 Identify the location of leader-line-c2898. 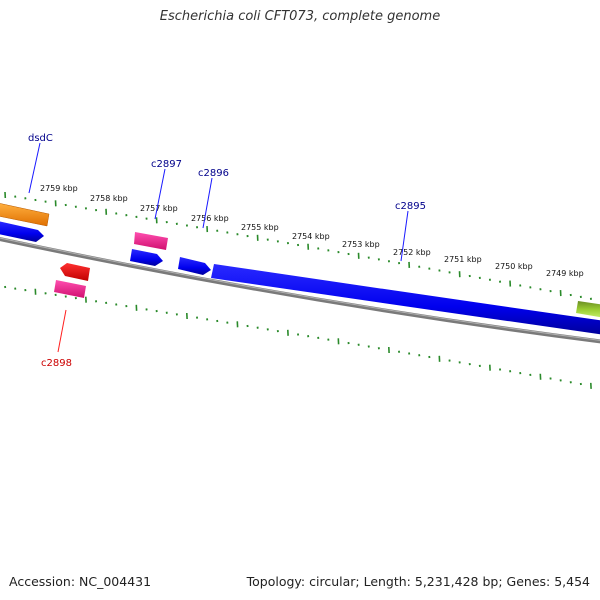
(62, 331).